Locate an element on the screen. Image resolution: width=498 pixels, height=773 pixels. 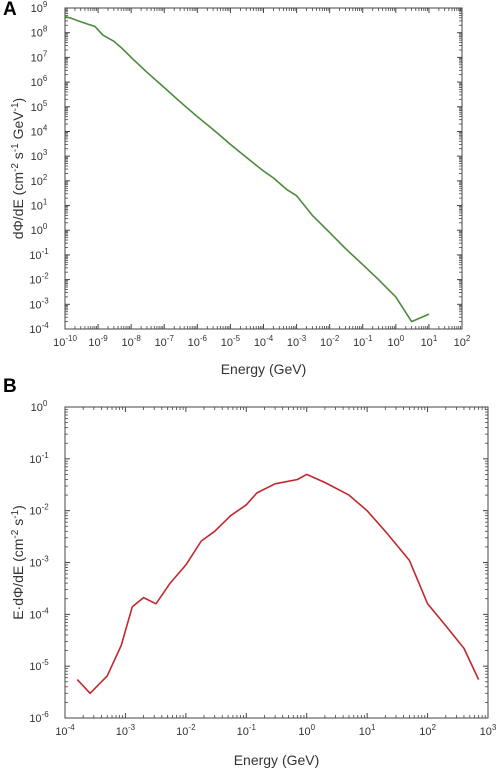
panel-a-x-axis-title: Energy (GeV) is located at coordinates (264, 369).